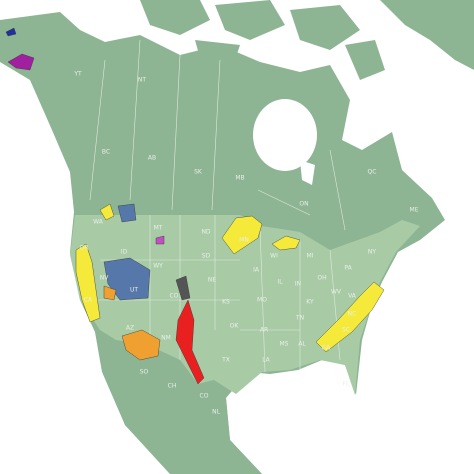 The height and width of the screenshot is (474, 474). I want to click on region-label: AB, so click(152, 158).